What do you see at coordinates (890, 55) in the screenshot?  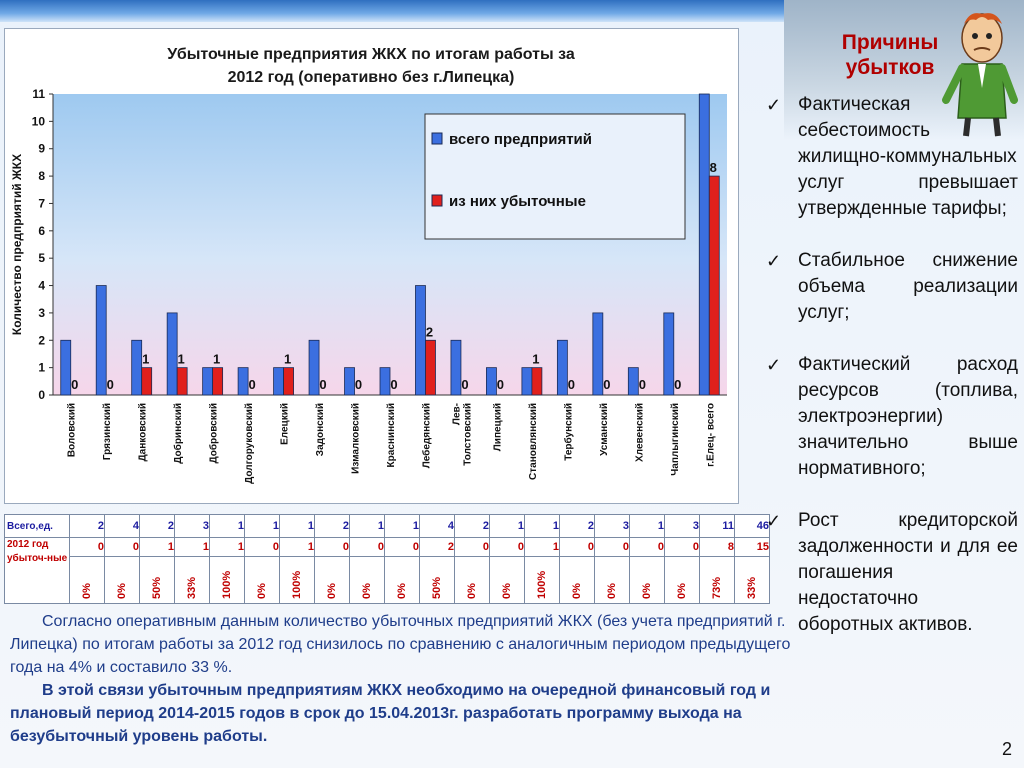 I see `side-title: Причины убытков` at bounding box center [890, 55].